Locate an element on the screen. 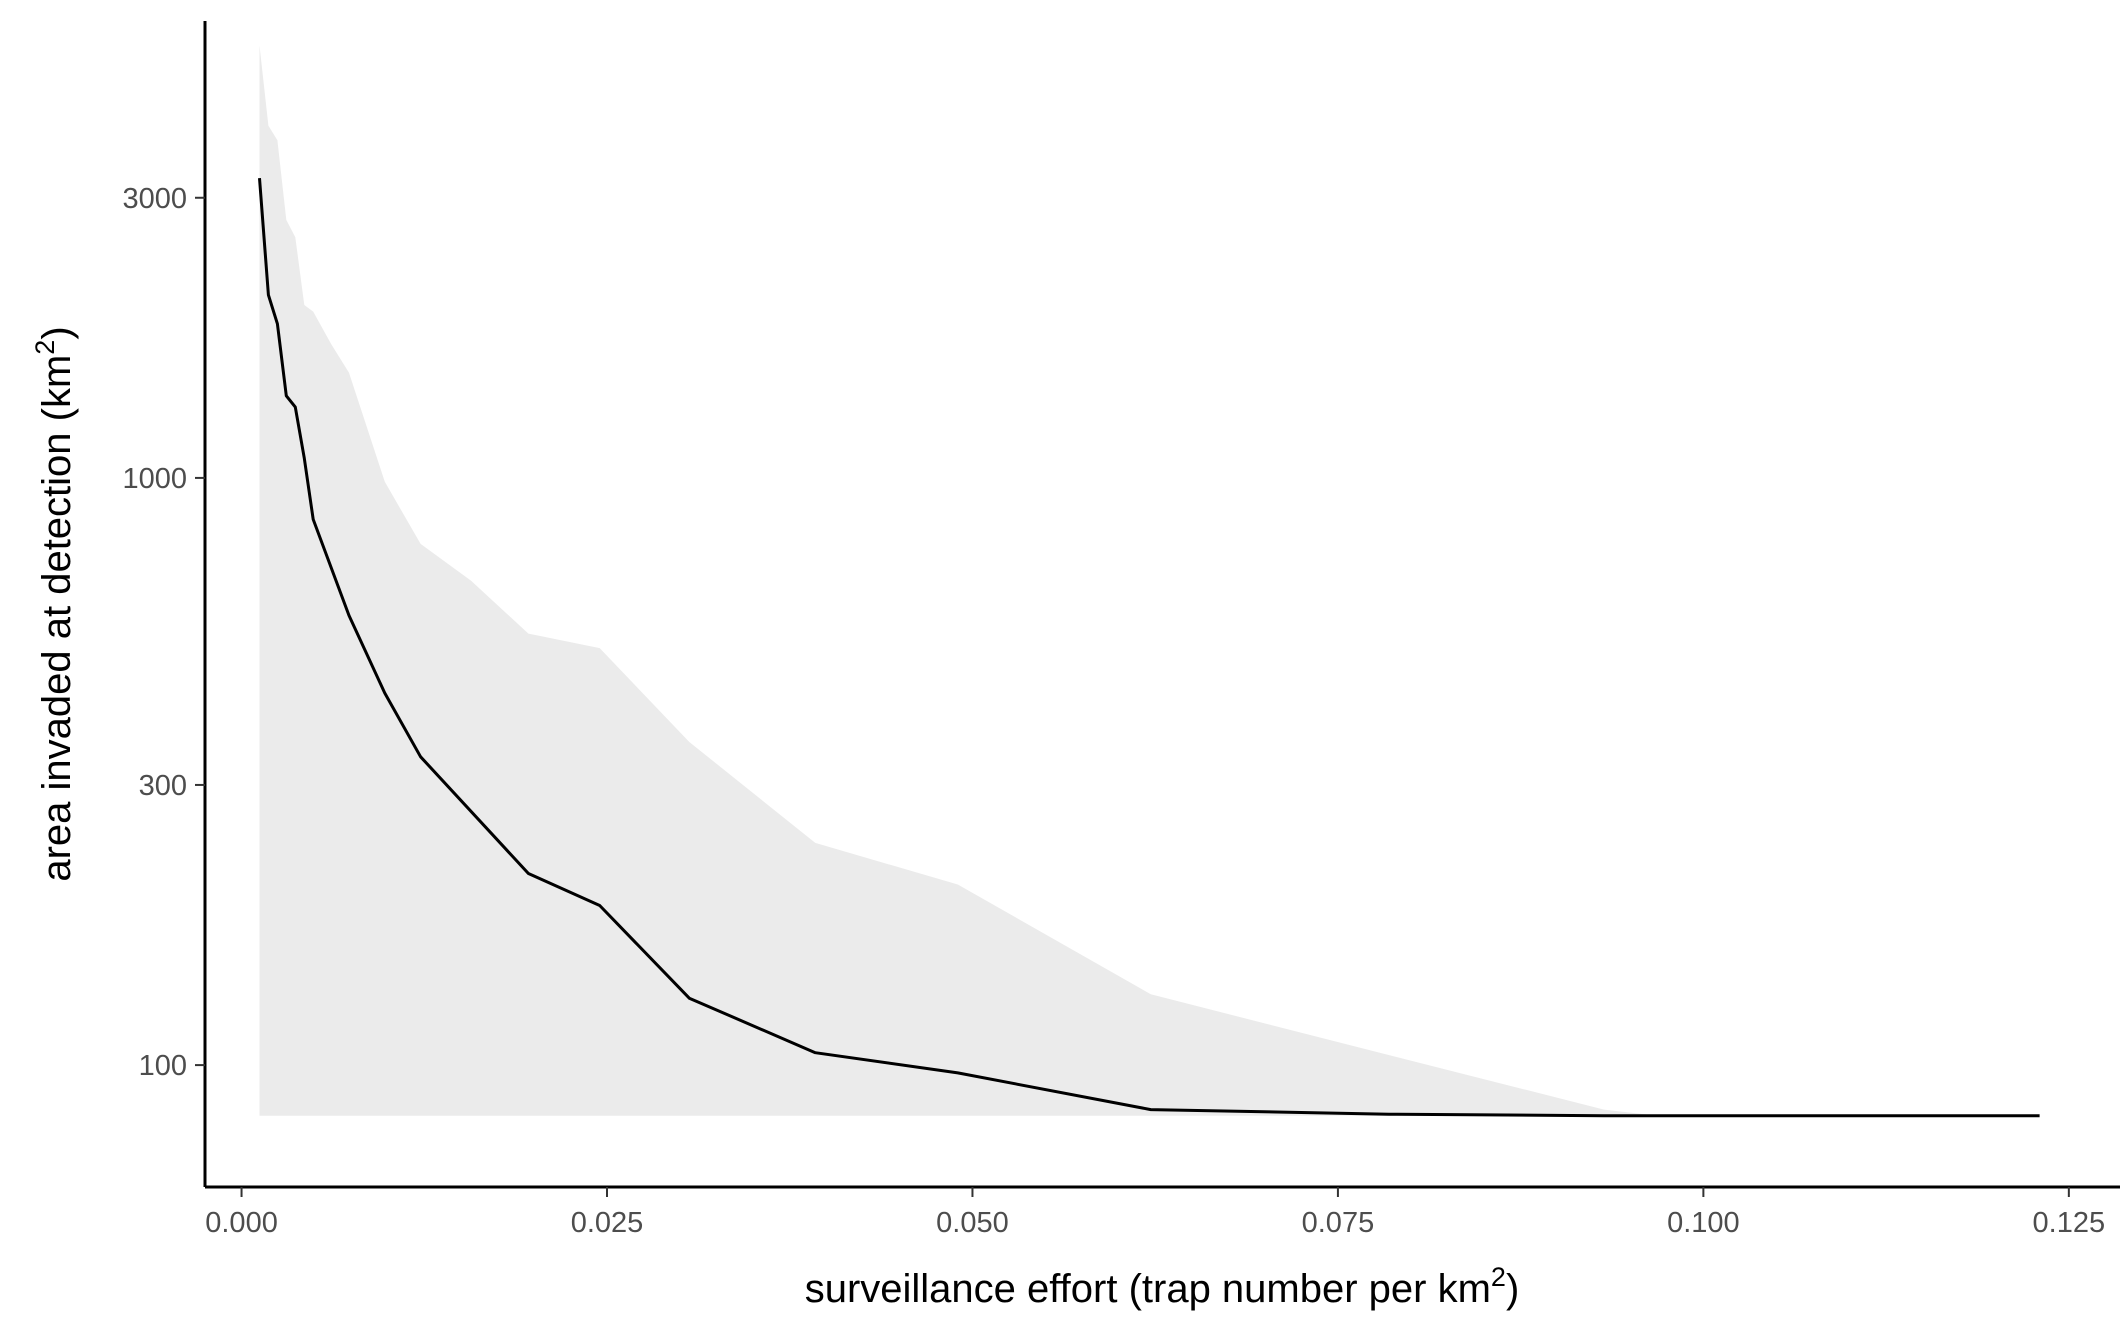  x-tick-label: 0.000 is located at coordinates (241, 1223).